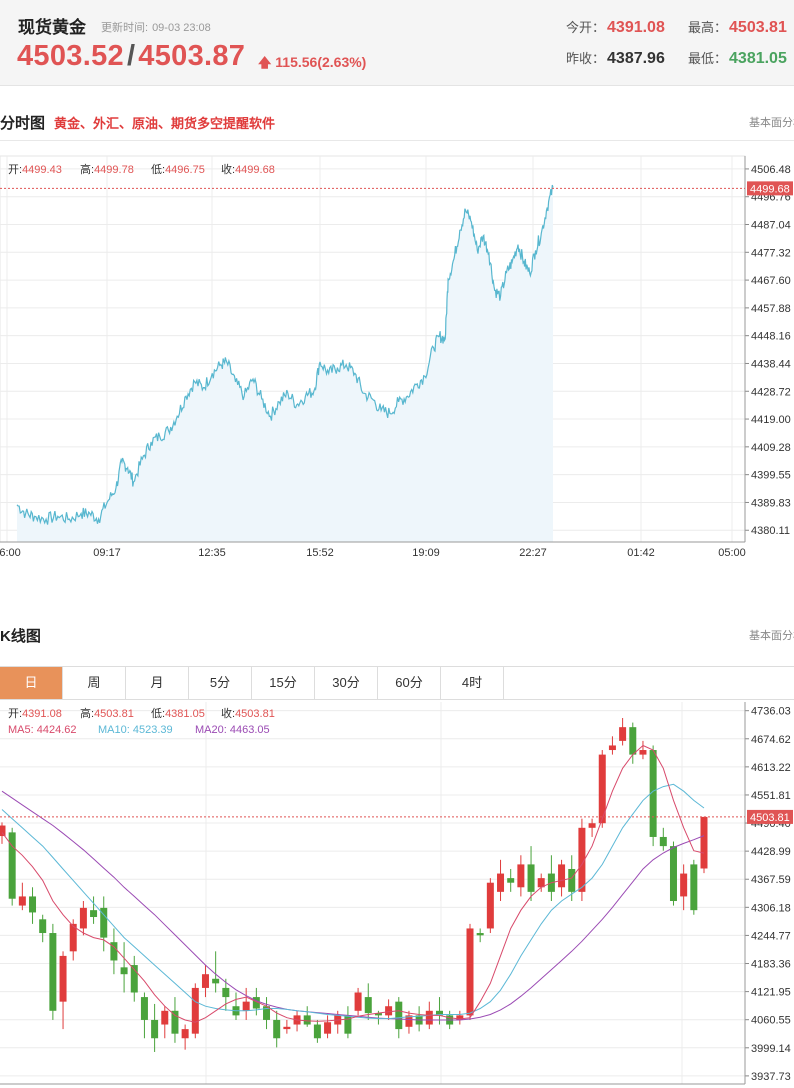 This screenshot has width=794, height=1088. Describe the element at coordinates (94, 683) in the screenshot. I see `tab-week: 周` at that location.